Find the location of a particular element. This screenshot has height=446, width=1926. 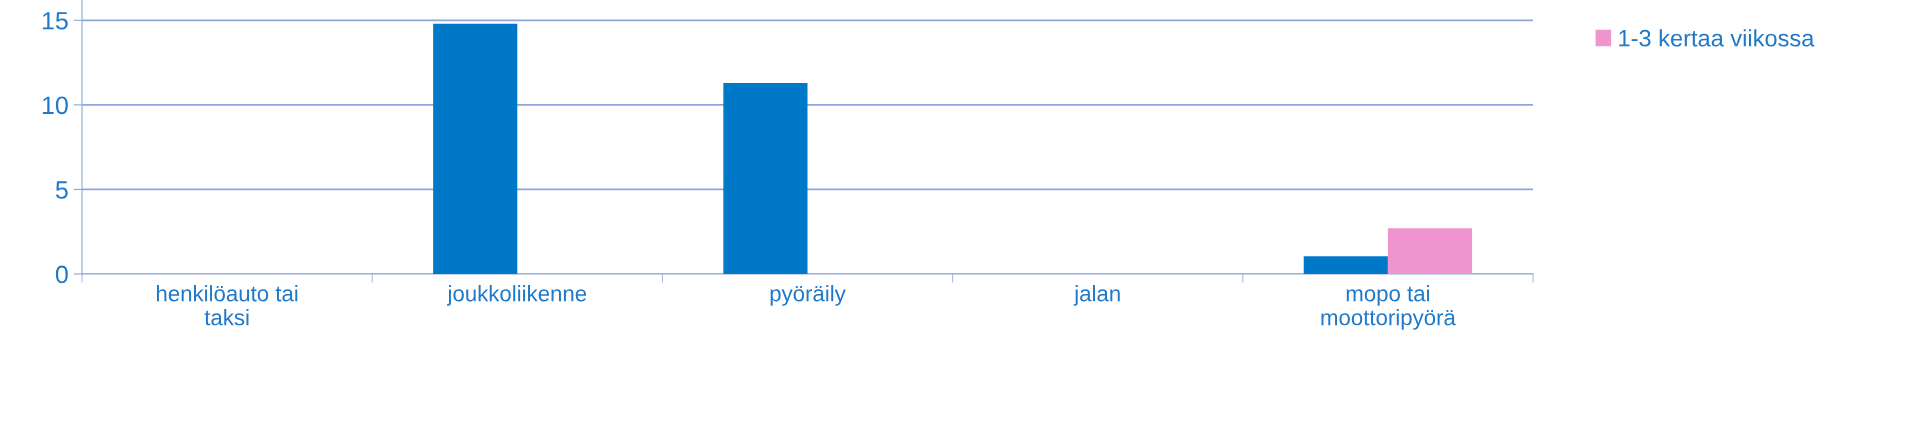

legend-label: 1-3 kertaa viikossa is located at coordinates (1717, 38).